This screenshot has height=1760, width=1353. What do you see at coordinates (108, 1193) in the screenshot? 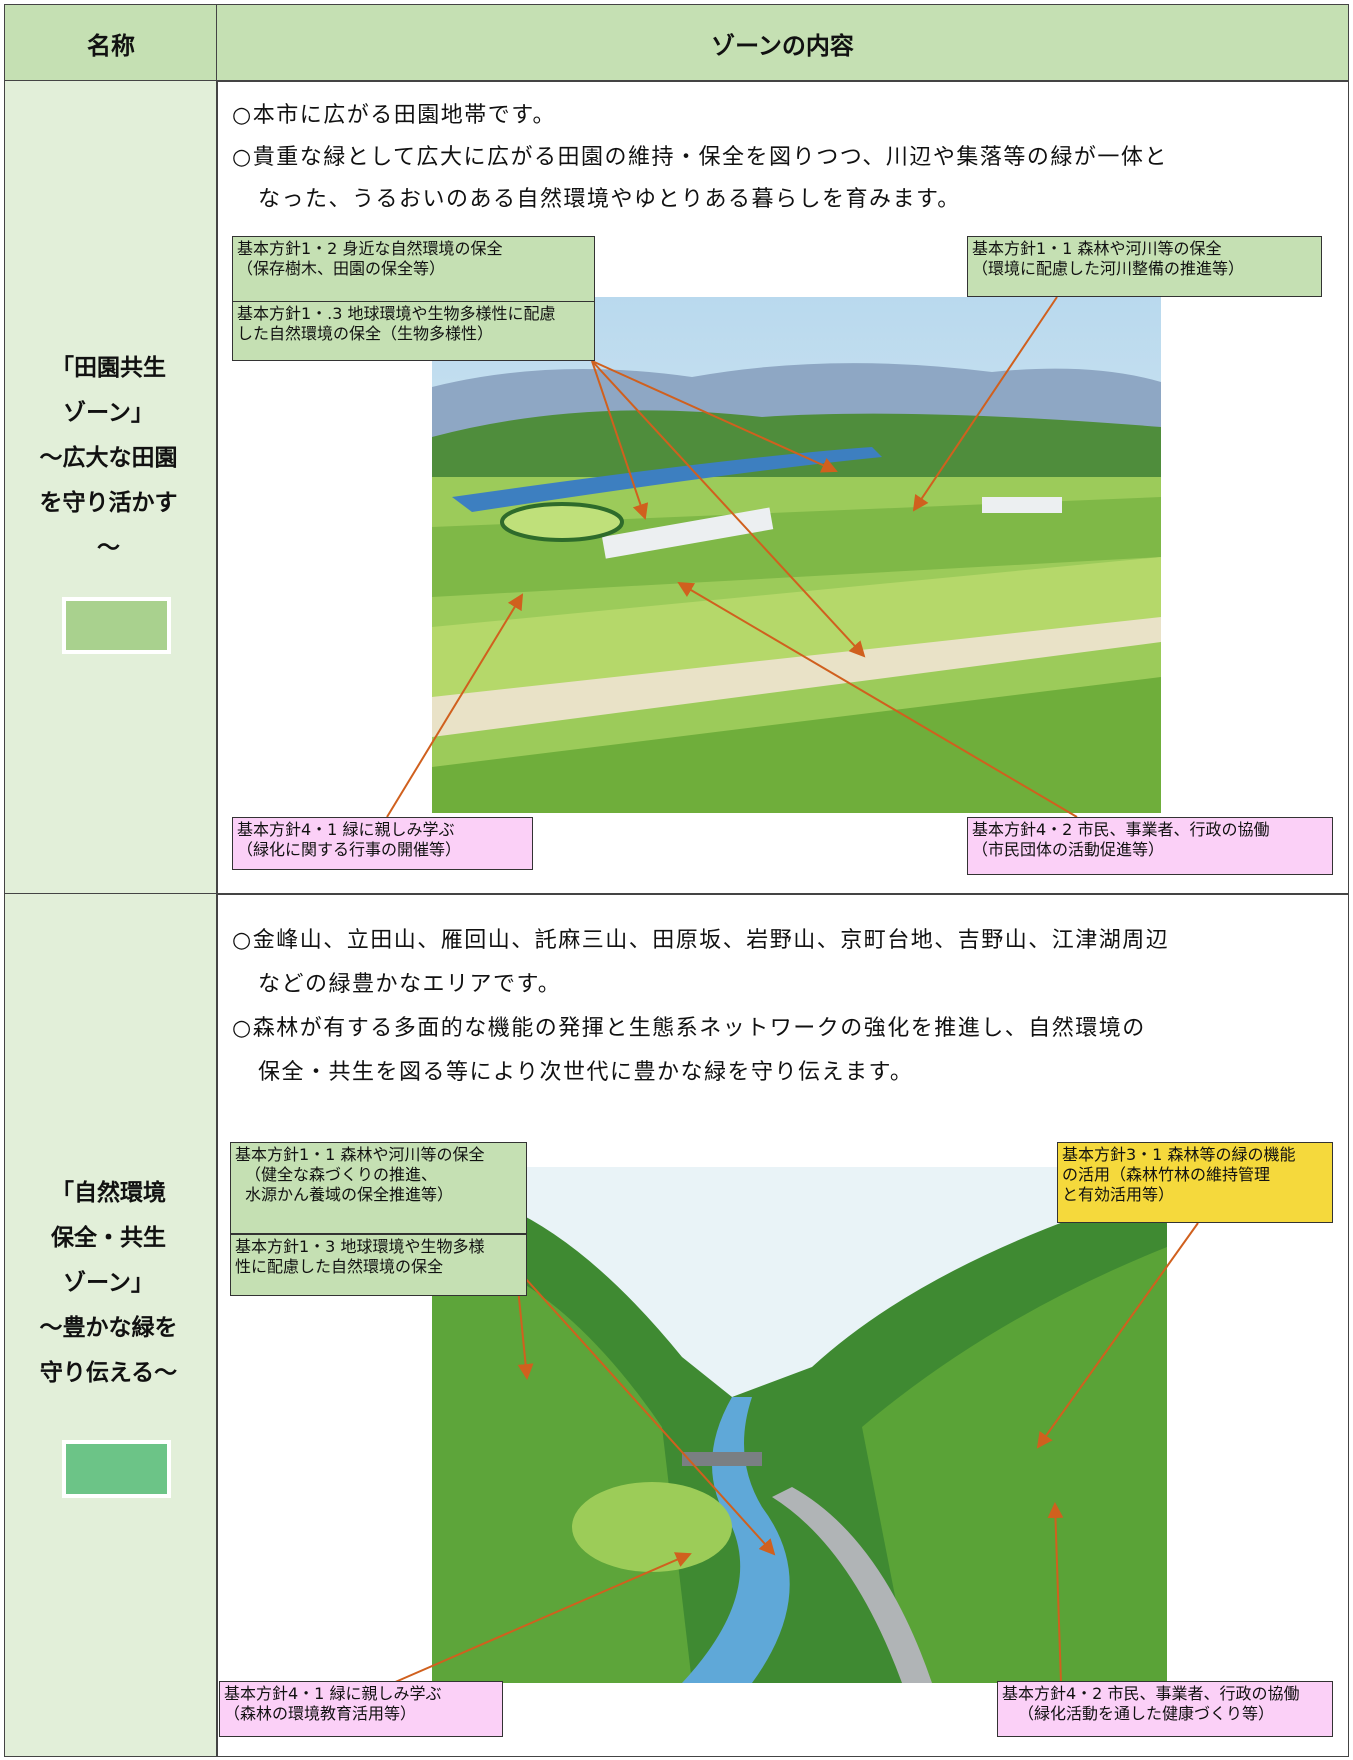
I see `name-line: 「自然環境` at bounding box center [108, 1193].